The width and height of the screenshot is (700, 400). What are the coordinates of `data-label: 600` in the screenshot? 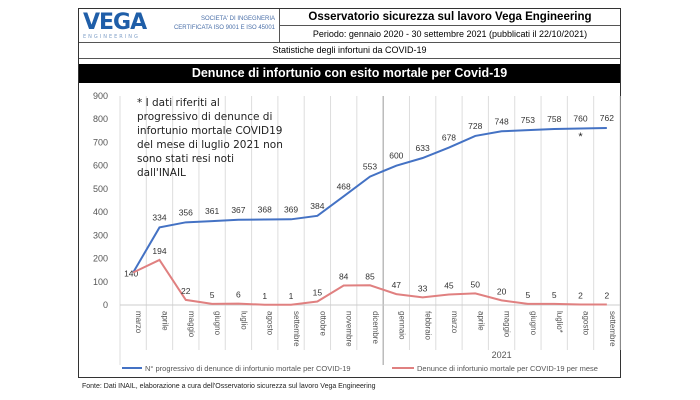 It's located at (396, 156).